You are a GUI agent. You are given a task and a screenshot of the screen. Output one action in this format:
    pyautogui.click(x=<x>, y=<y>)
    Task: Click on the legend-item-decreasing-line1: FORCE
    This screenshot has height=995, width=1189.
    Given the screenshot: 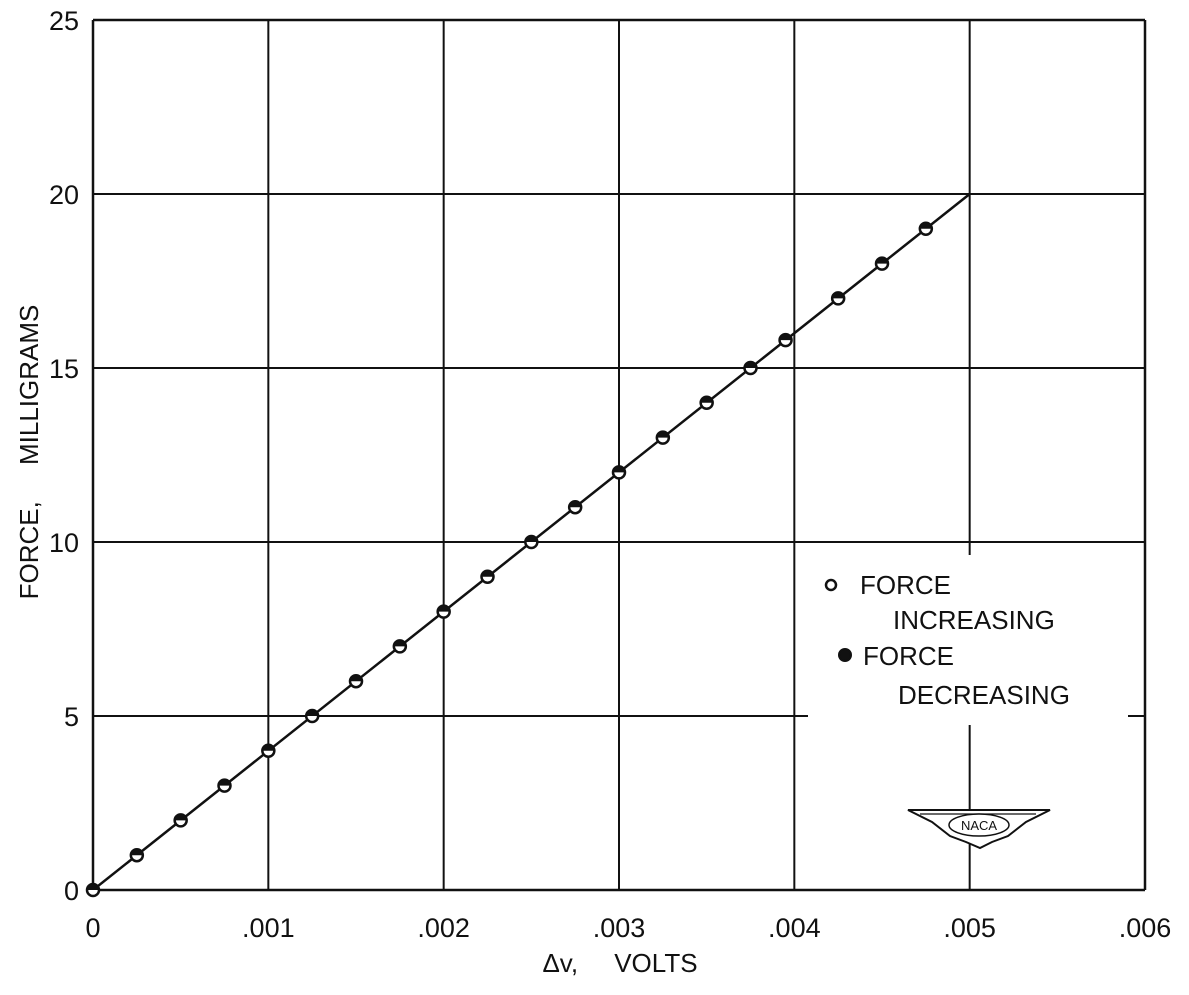 What is the action you would take?
    pyautogui.click(x=908, y=656)
    